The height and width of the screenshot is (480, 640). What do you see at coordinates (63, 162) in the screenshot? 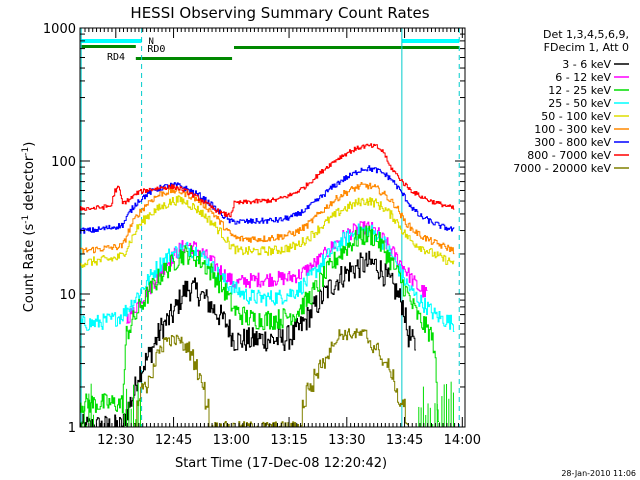
I see `y-tick-label: 100` at bounding box center [63, 162].